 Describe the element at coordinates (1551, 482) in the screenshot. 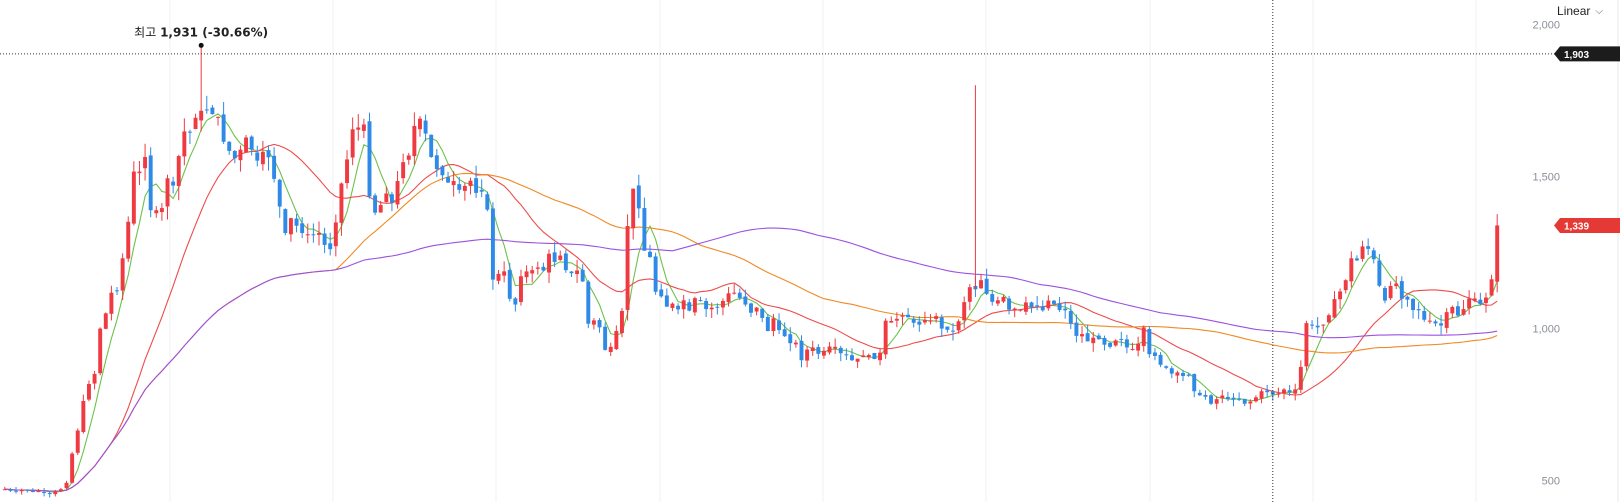

I see `y-tick-label: 500` at that location.